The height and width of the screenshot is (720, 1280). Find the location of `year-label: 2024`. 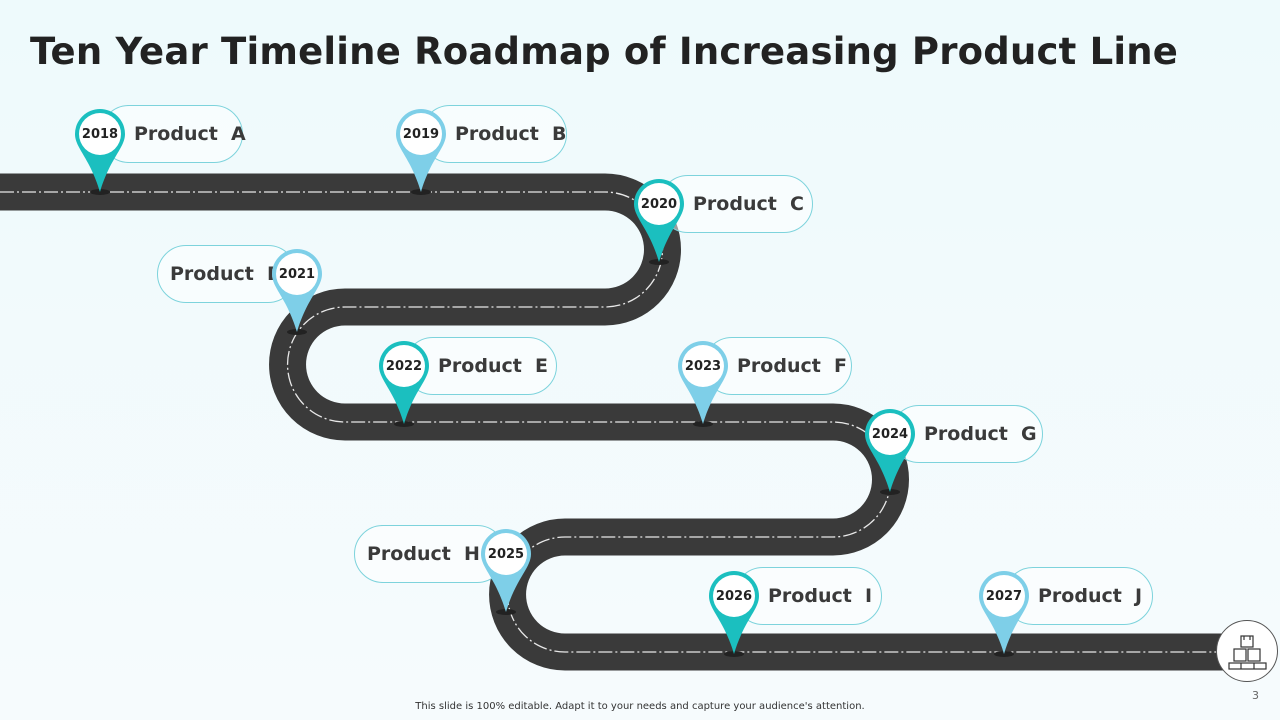

year-label: 2024 is located at coordinates (890, 434).